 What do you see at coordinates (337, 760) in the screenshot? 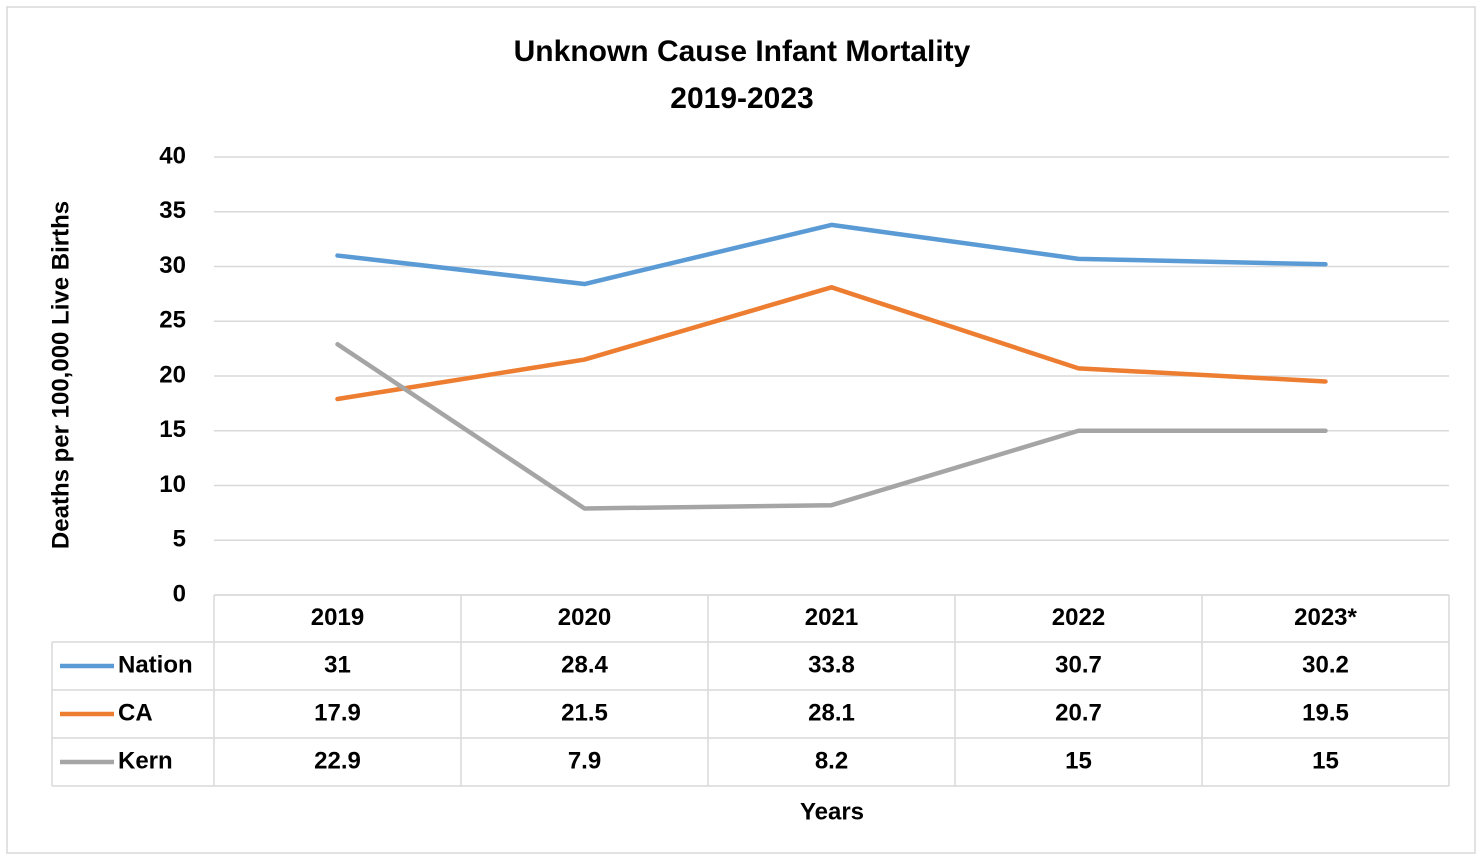
I see `table-value: 22.9` at bounding box center [337, 760].